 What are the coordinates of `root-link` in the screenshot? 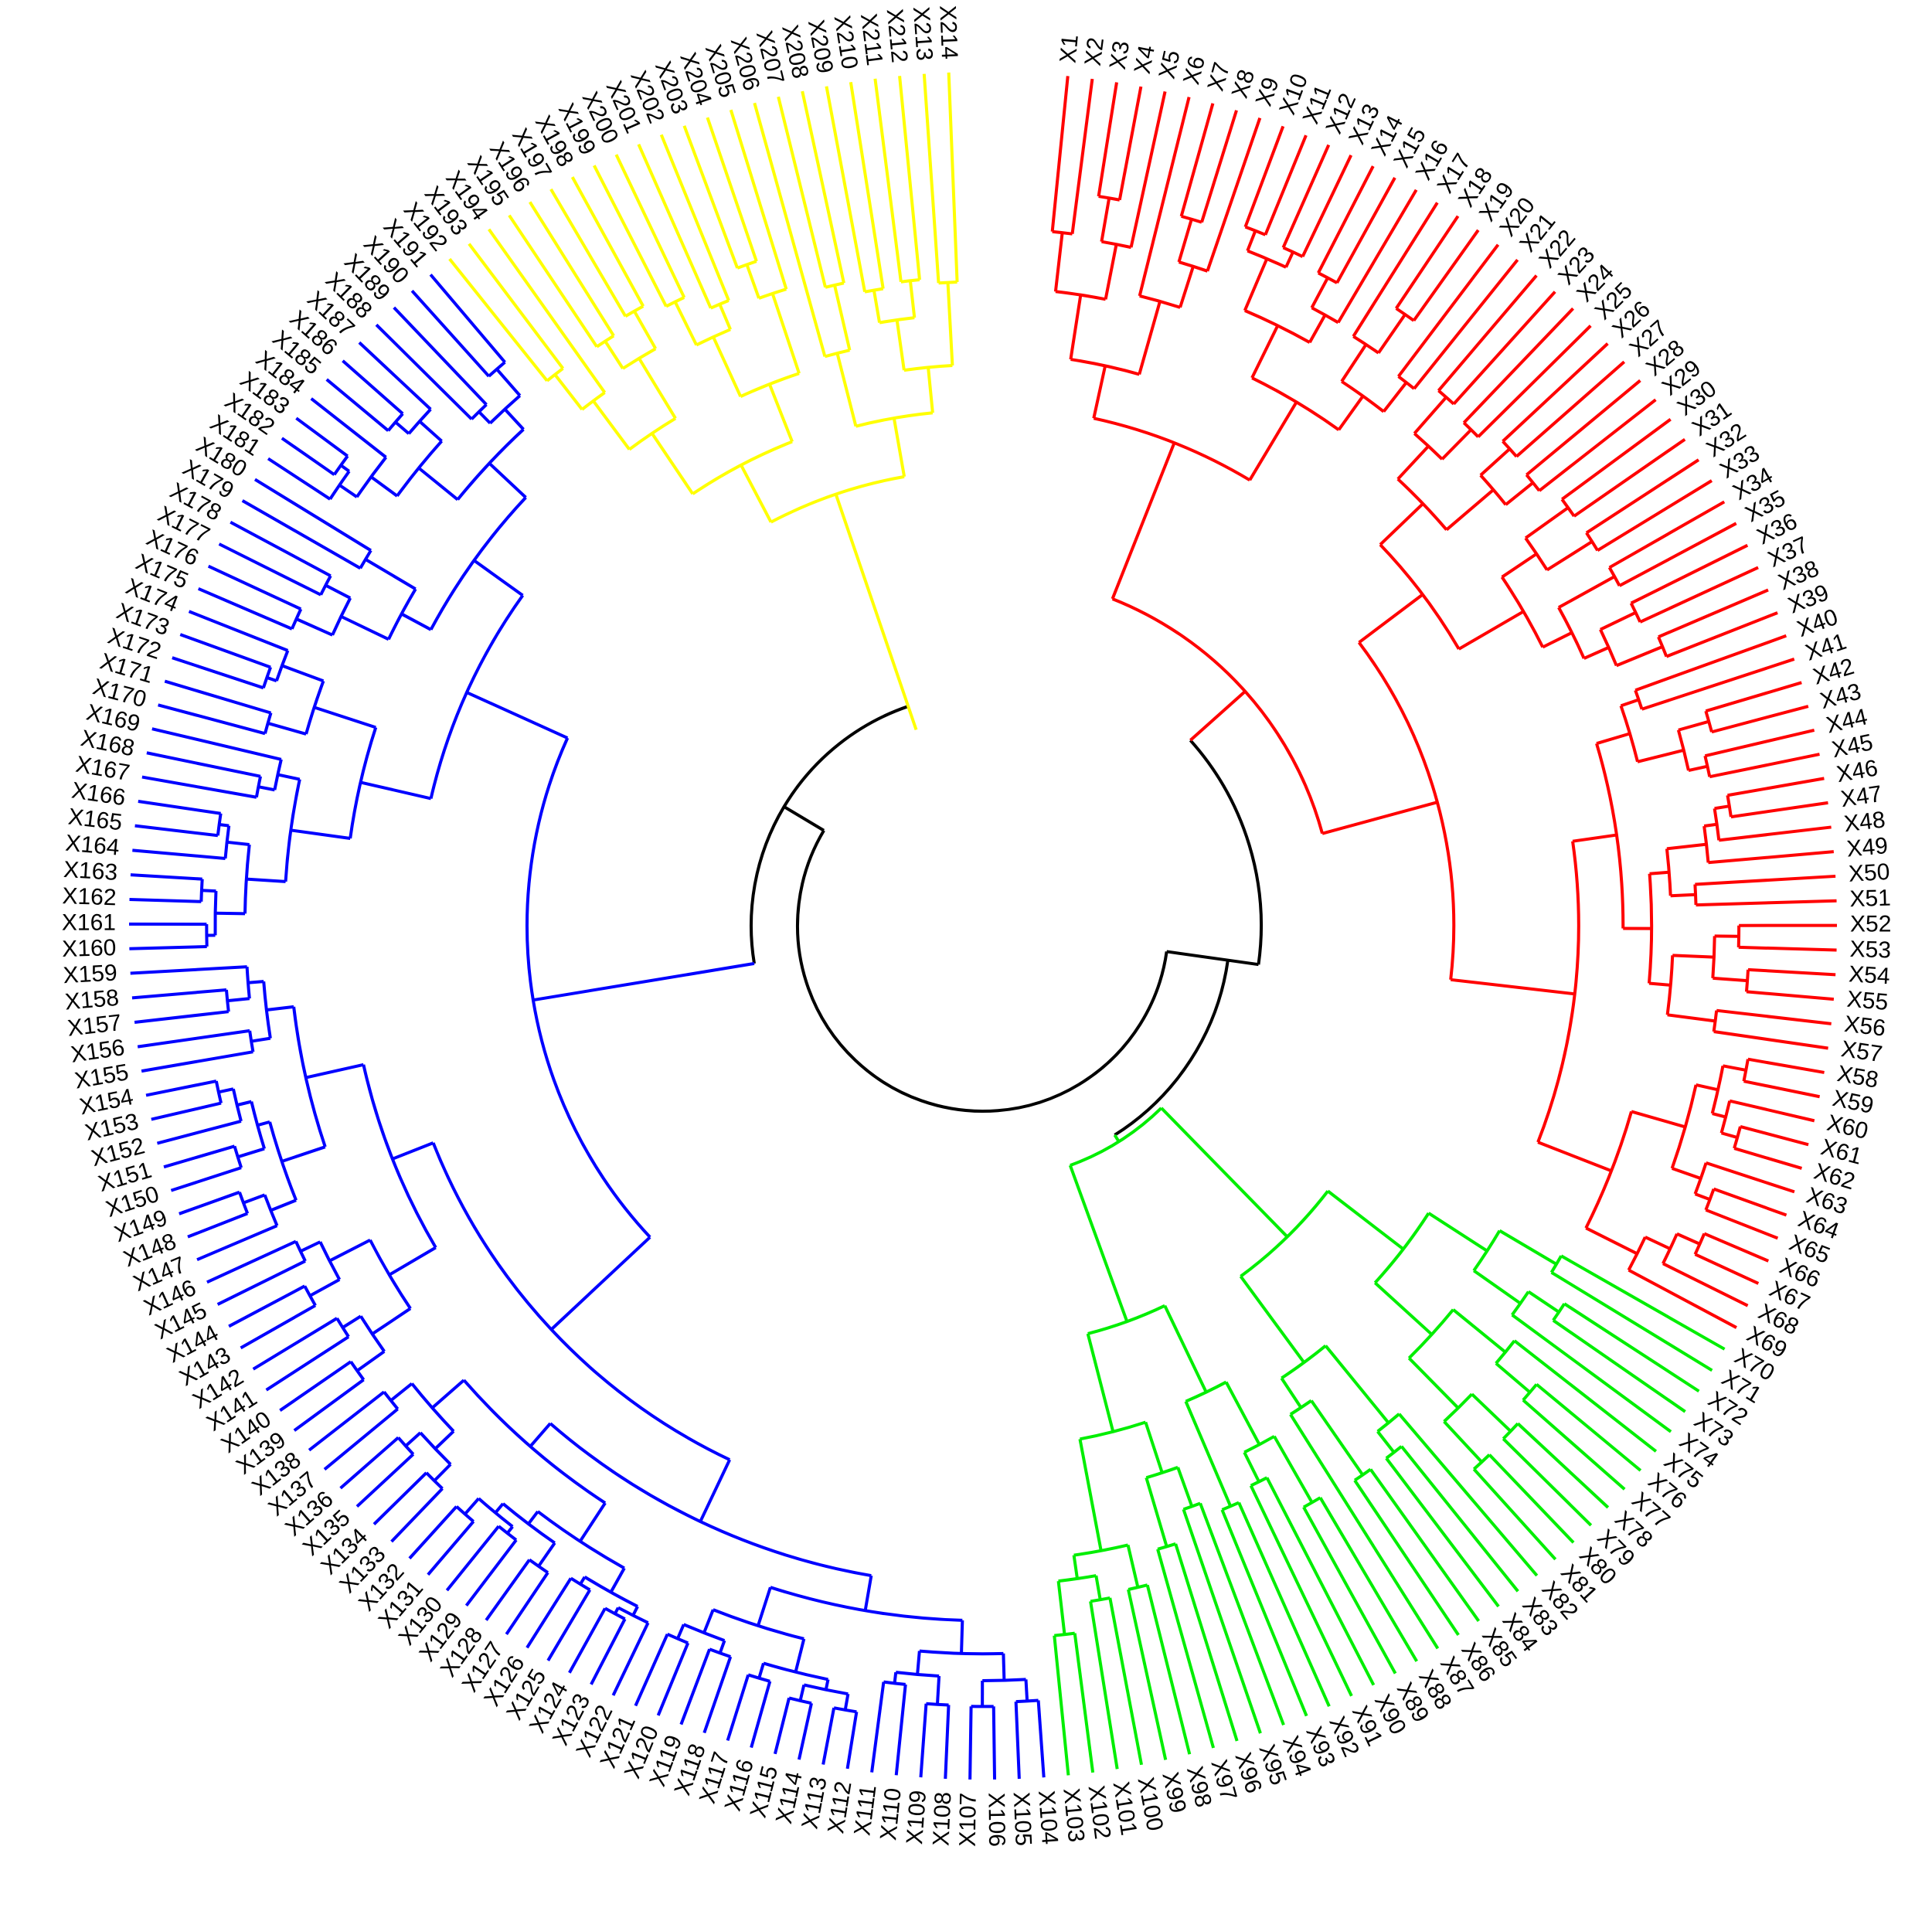 It's located at (1172, 1048).